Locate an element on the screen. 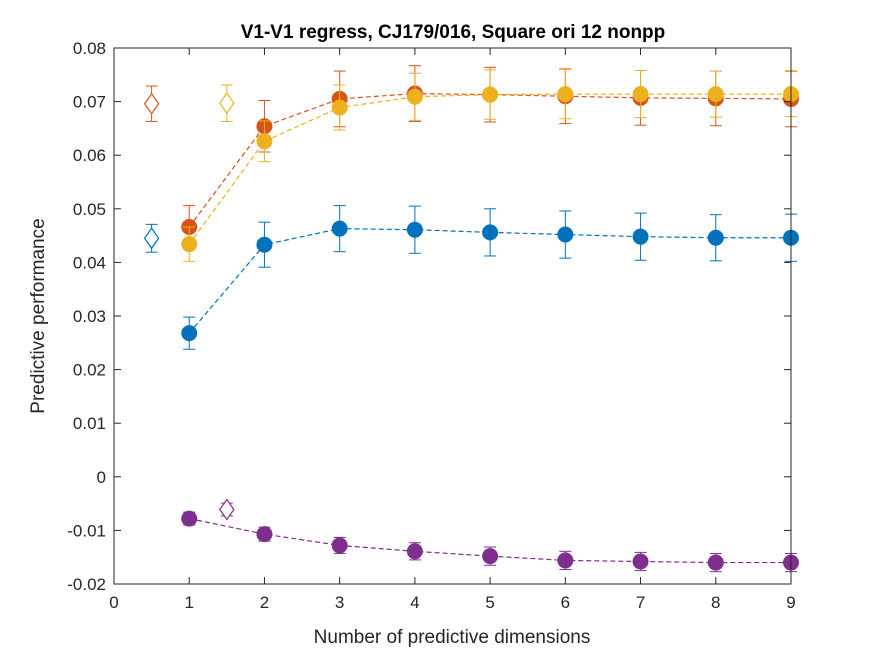 The width and height of the screenshot is (875, 656). y-tick-label: -0.02 is located at coordinates (86, 584).